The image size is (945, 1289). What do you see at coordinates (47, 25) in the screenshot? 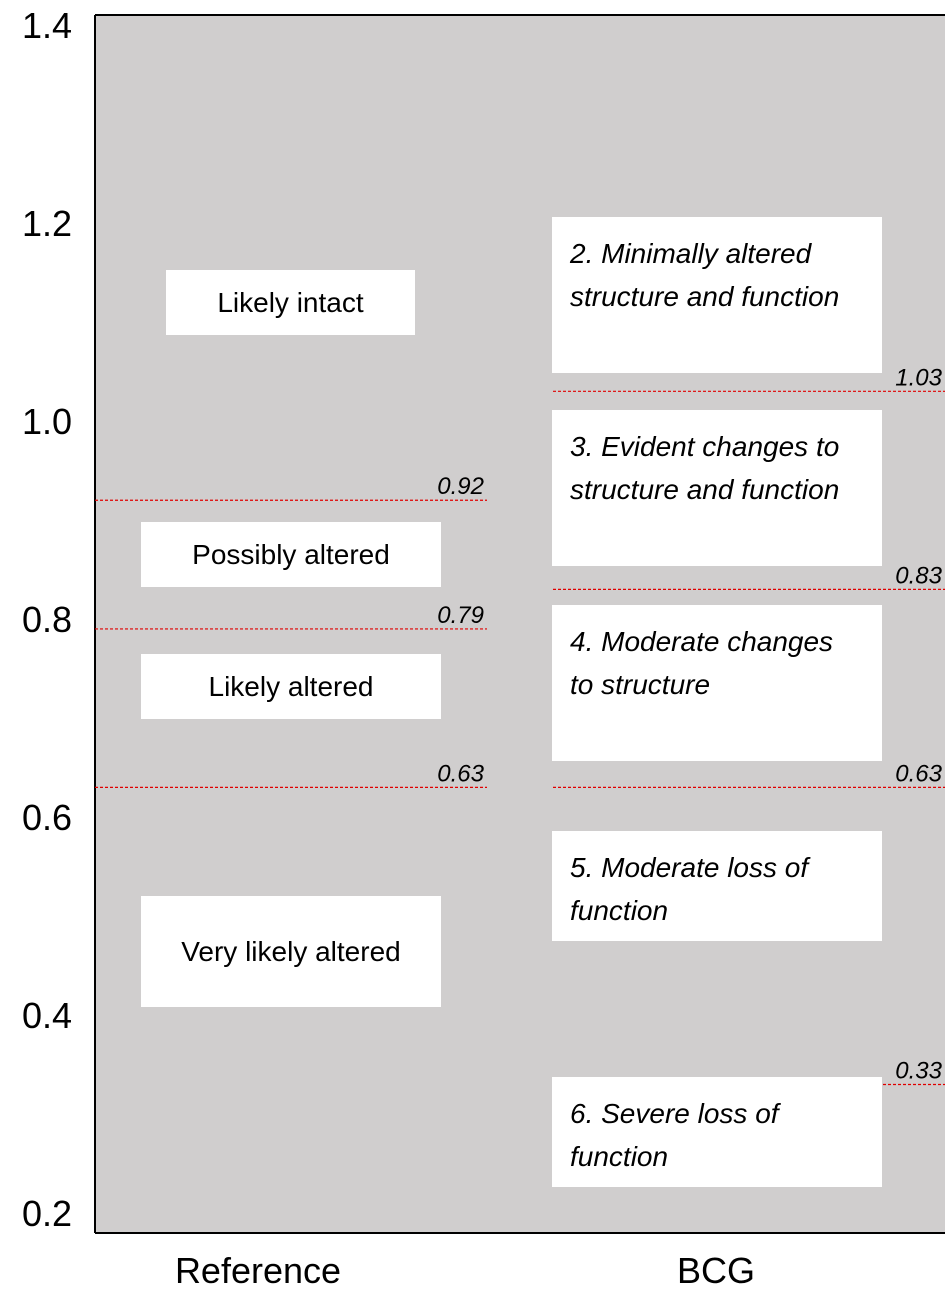
I see `y-tick-label: 1.4` at bounding box center [47, 25].